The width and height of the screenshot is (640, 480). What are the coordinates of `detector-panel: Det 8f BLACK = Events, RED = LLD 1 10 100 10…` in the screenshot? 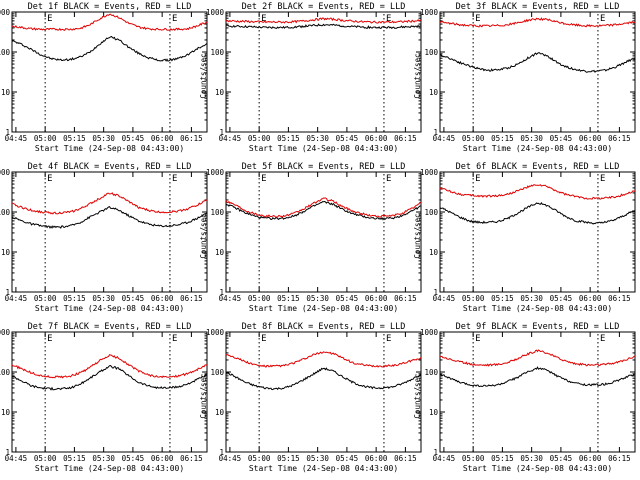 It's located at (310, 397).